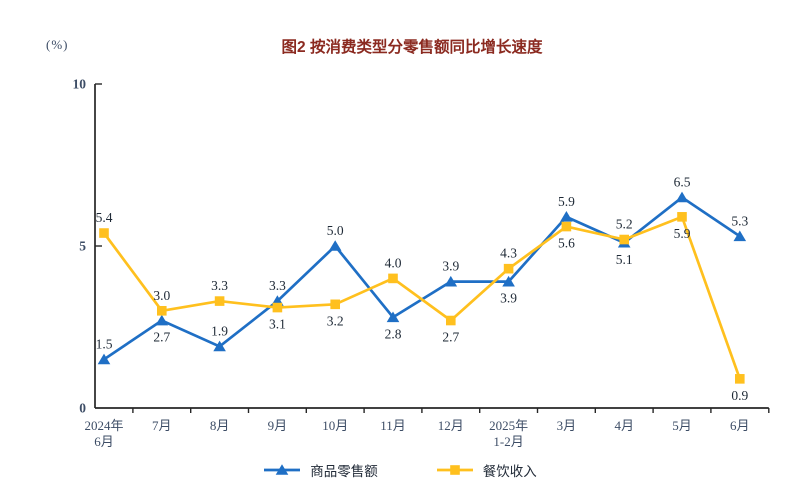  I want to click on goods-retail-legend-marker, so click(282, 469).